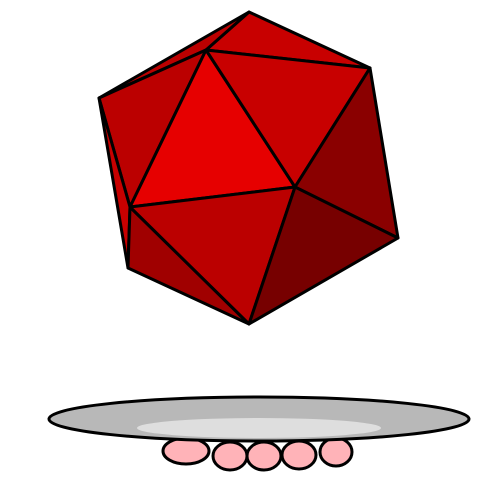 The height and width of the screenshot is (500, 500). What do you see at coordinates (259, 428) in the screenshot?
I see `tray-highlight` at bounding box center [259, 428].